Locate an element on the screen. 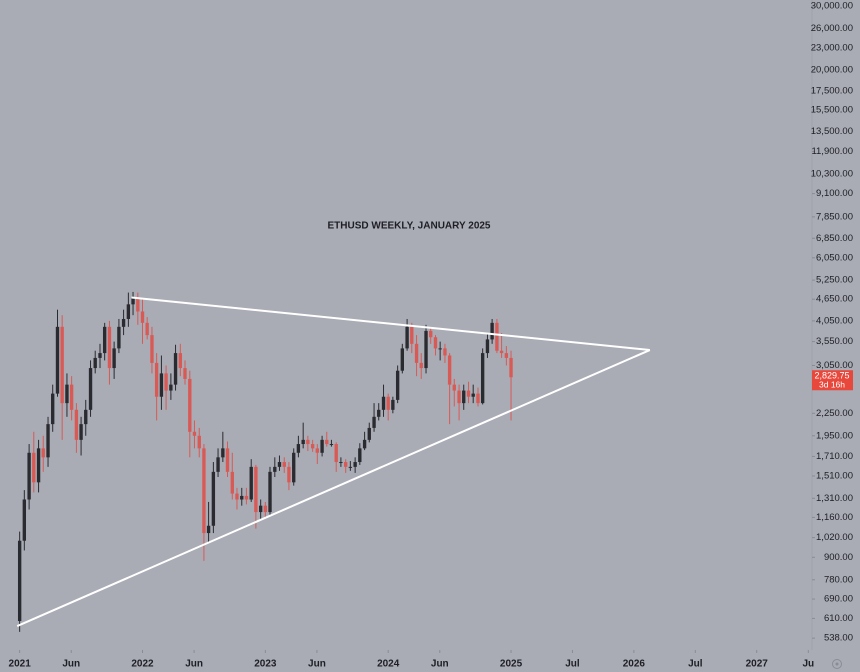  settings-icon is located at coordinates (837, 664).